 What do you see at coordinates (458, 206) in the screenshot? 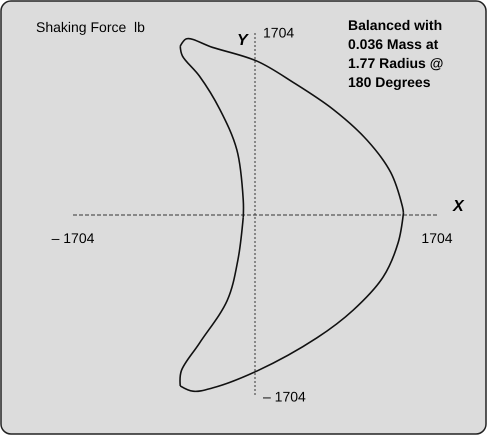
I see `x-axis-title: X` at bounding box center [458, 206].